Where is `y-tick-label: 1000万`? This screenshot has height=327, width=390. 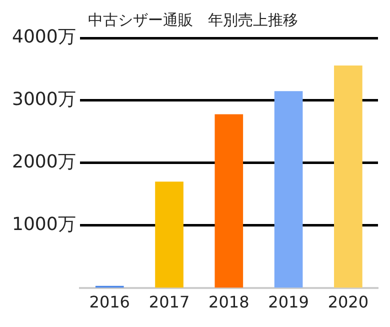
y-tick-label: 1000万 is located at coordinates (44, 225).